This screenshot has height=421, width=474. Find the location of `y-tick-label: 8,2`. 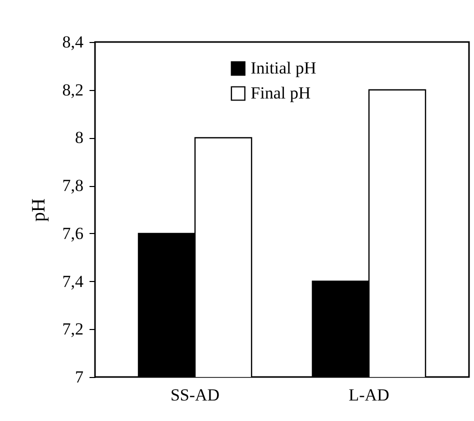

y-tick-label: 8,2 is located at coordinates (73, 90).